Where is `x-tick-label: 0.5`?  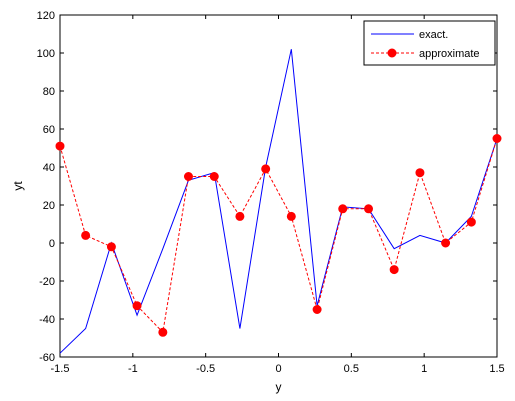
x-tick-label: 0.5 is located at coordinates (351, 369).